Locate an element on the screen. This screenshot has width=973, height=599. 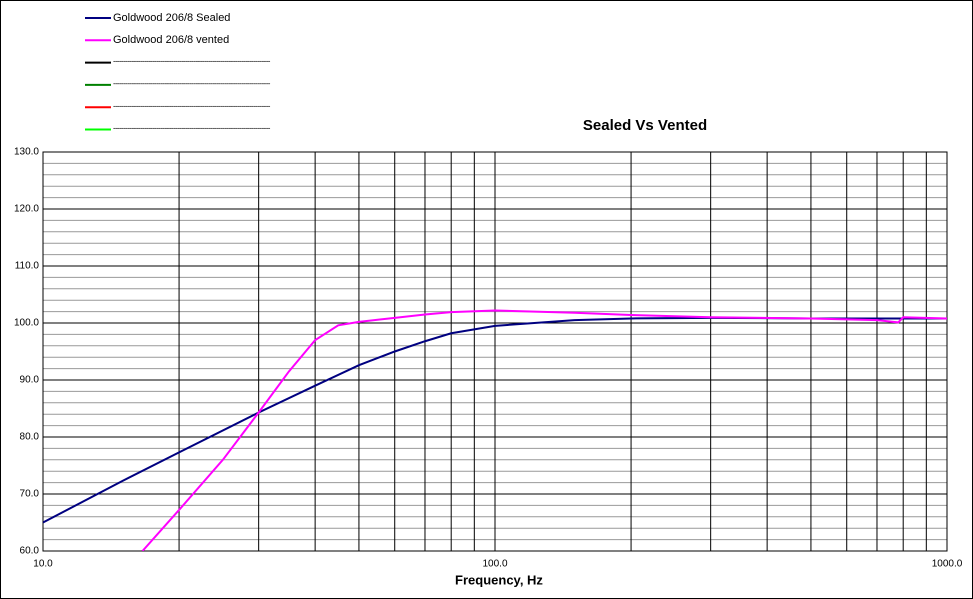
y-tick-label: 90.0 is located at coordinates (30, 380).